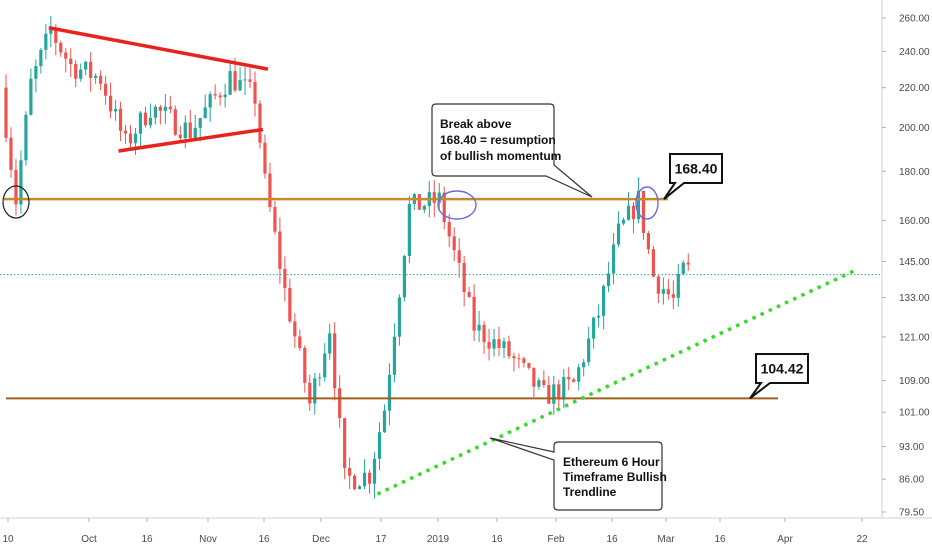 The height and width of the screenshot is (550, 932). I want to click on y-tick-label: 101.00, so click(914, 413).